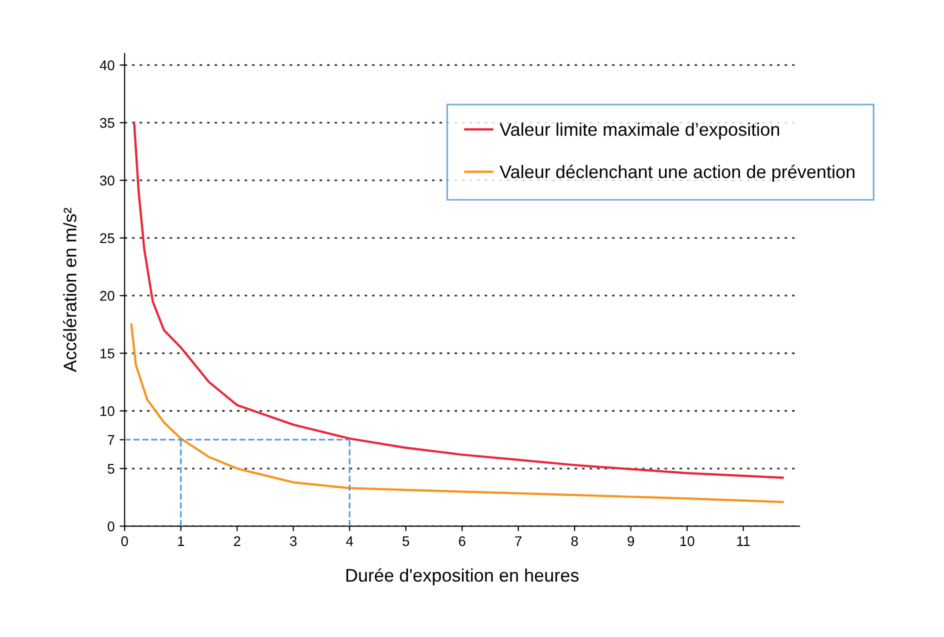 Image resolution: width=944 pixels, height=637 pixels. I want to click on y-tick-label: 15, so click(107, 353).